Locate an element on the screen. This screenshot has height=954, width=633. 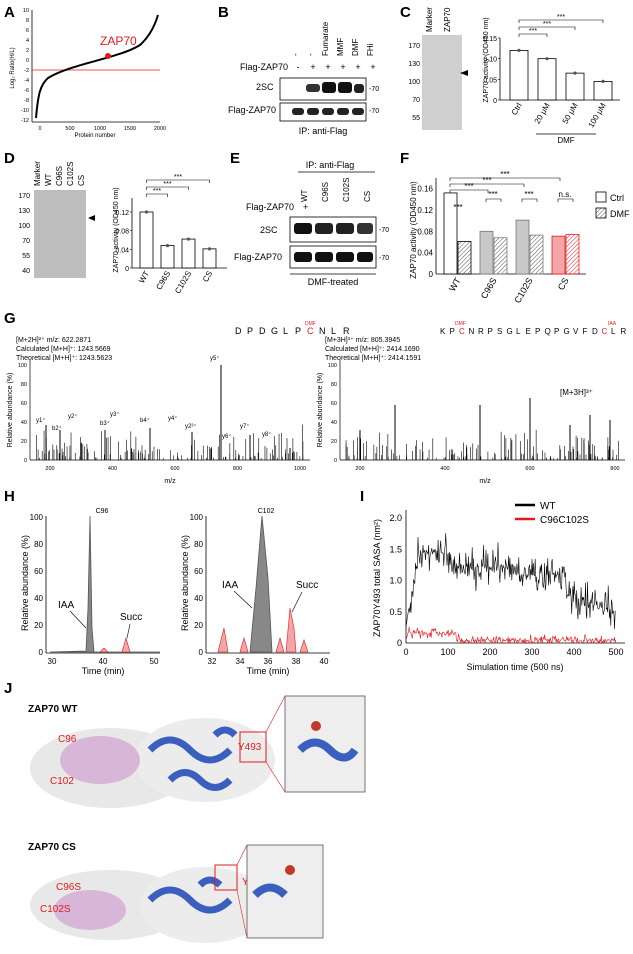
category-label: CS is located at coordinates (563, 284).